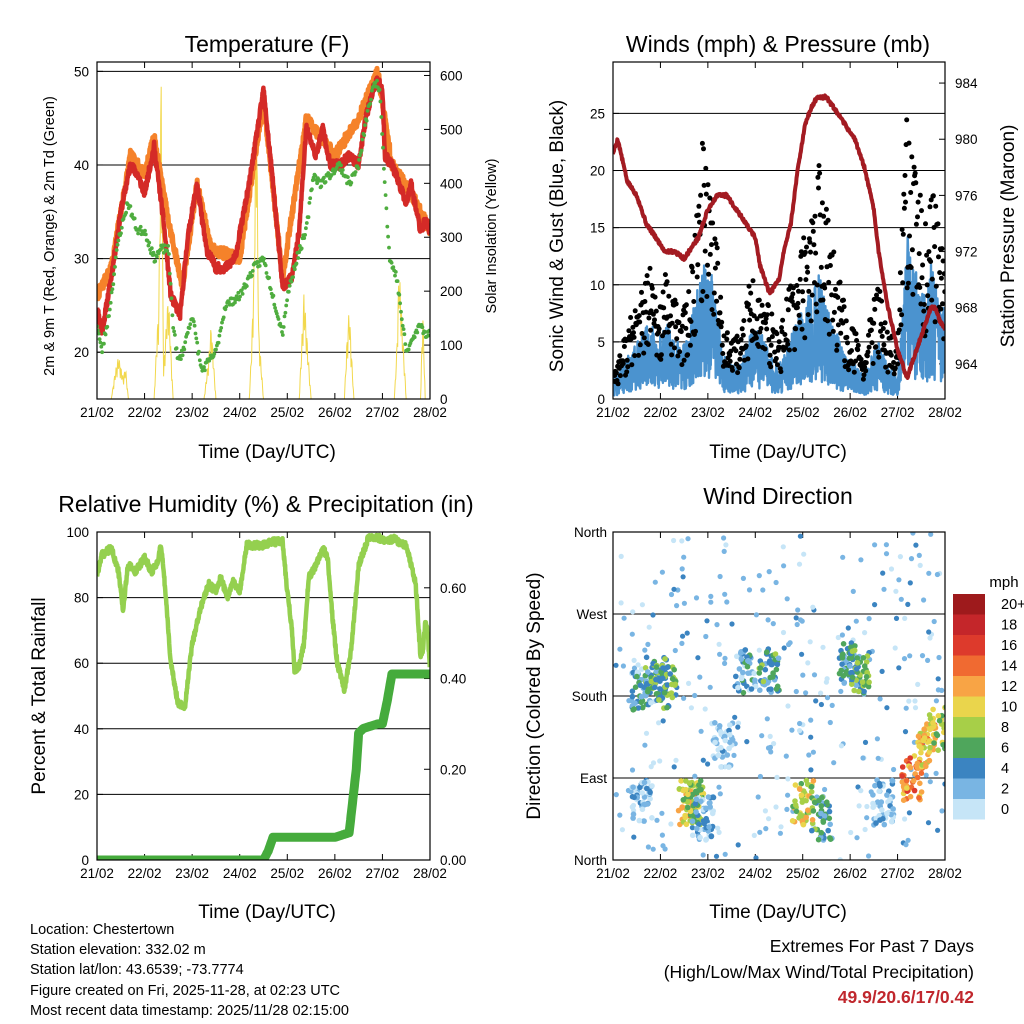  What do you see at coordinates (118, 950) in the screenshot?
I see `station-elevation: Station elevation: 332.02 m` at bounding box center [118, 950].